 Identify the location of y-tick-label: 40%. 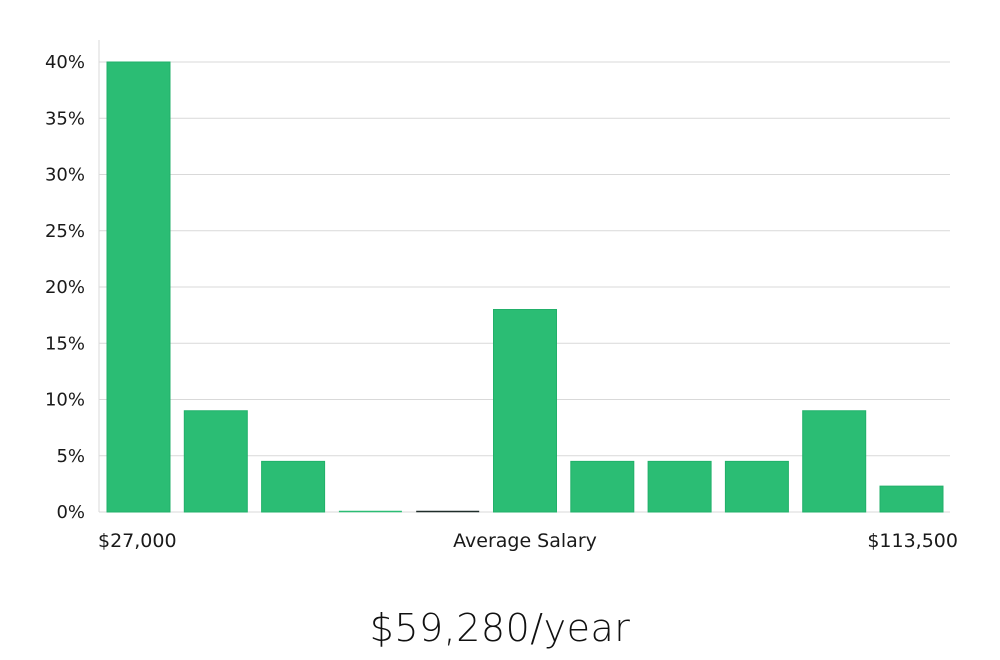
(65, 62).